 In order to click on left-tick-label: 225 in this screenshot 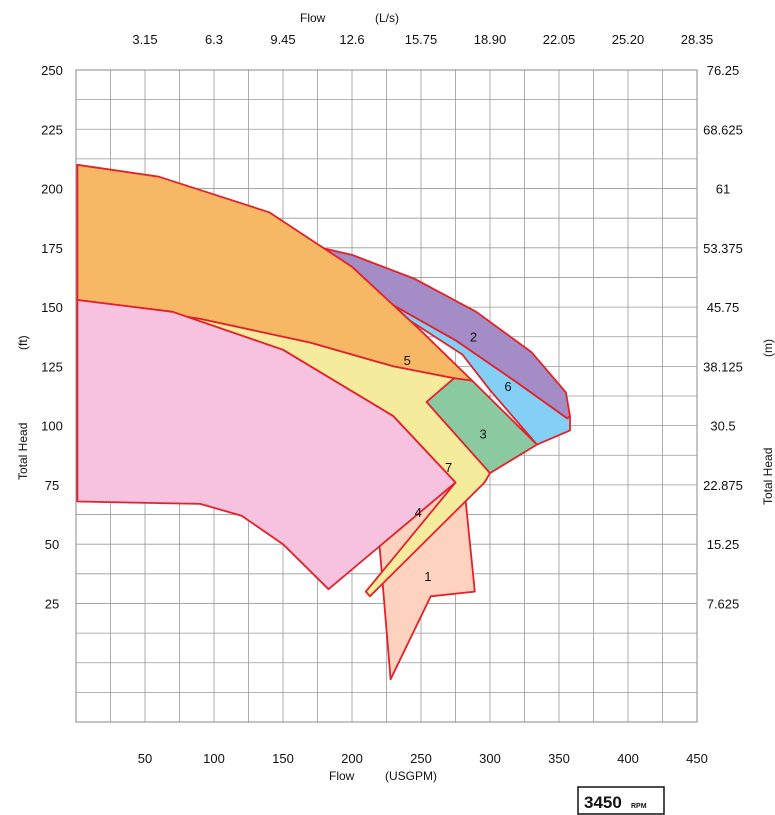, I will do `click(52, 129)`.